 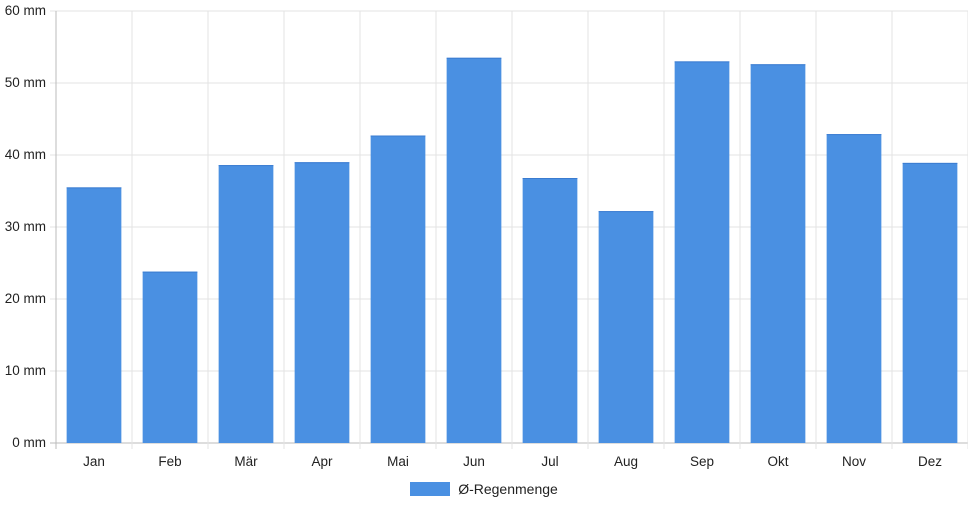 I want to click on bar-Jul, so click(x=550, y=311).